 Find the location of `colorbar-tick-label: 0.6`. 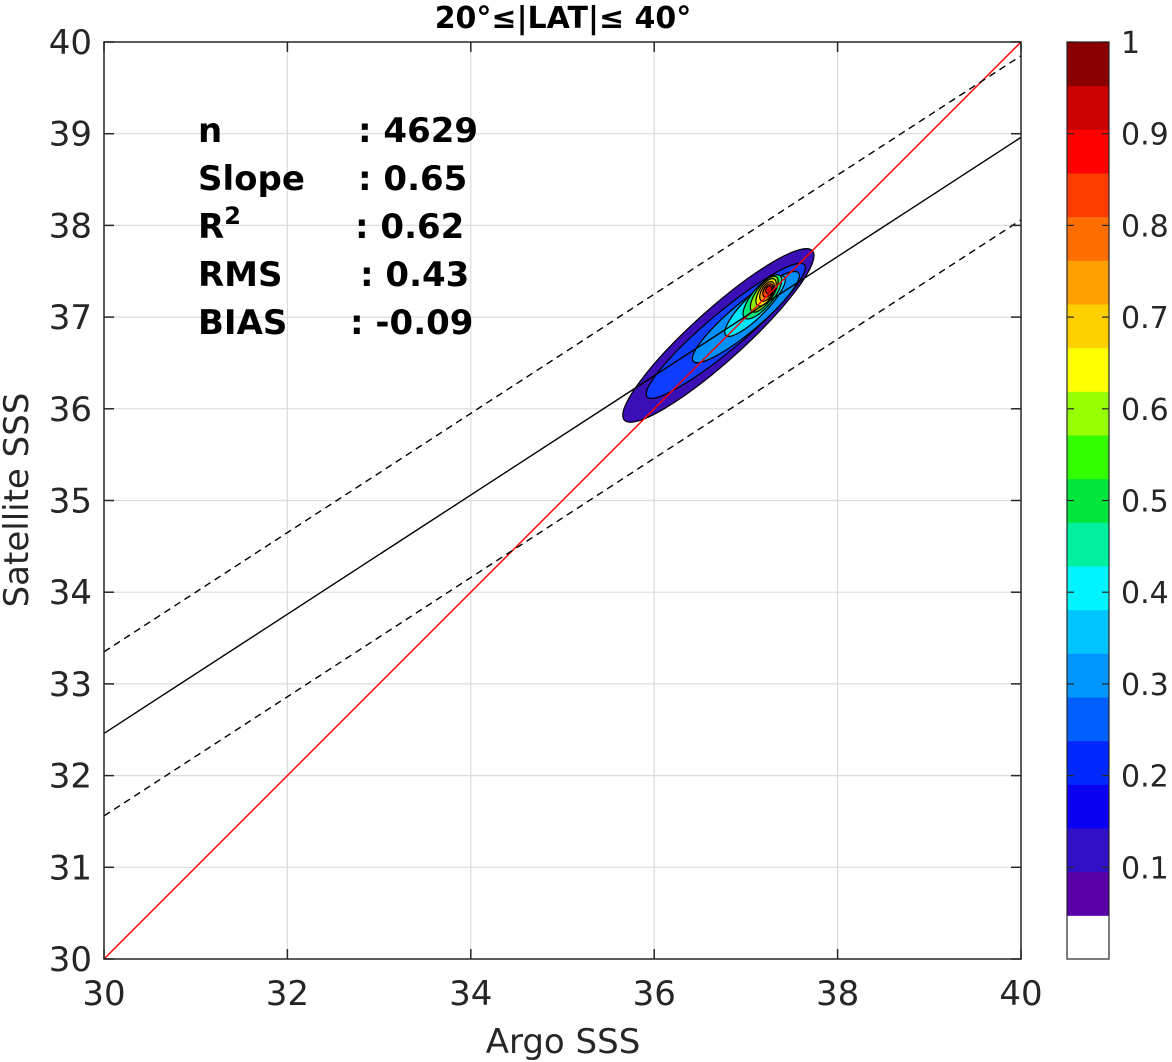

colorbar-tick-label: 0.6 is located at coordinates (1145, 410).